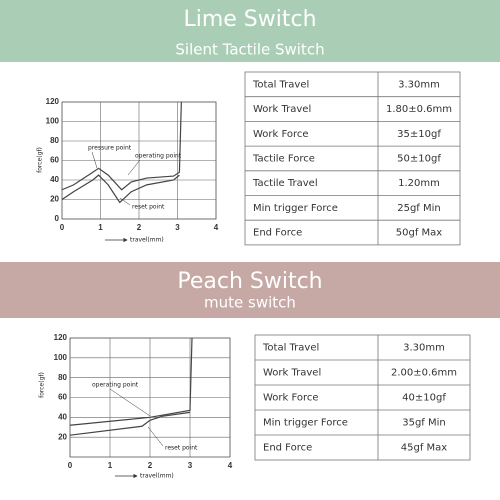  What do you see at coordinates (249, 50) in the screenshot?
I see `section-subtitle: Silent Tactile Switch` at bounding box center [249, 50].